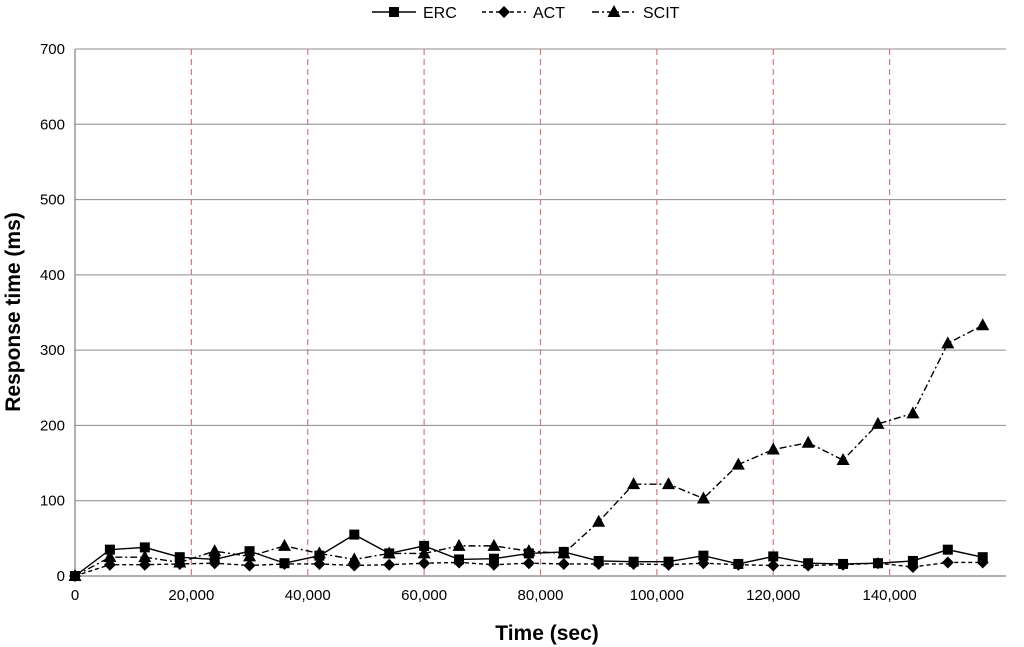 The width and height of the screenshot is (1024, 647). What do you see at coordinates (424, 595) in the screenshot?
I see `x-tick-label: 60,000` at bounding box center [424, 595].